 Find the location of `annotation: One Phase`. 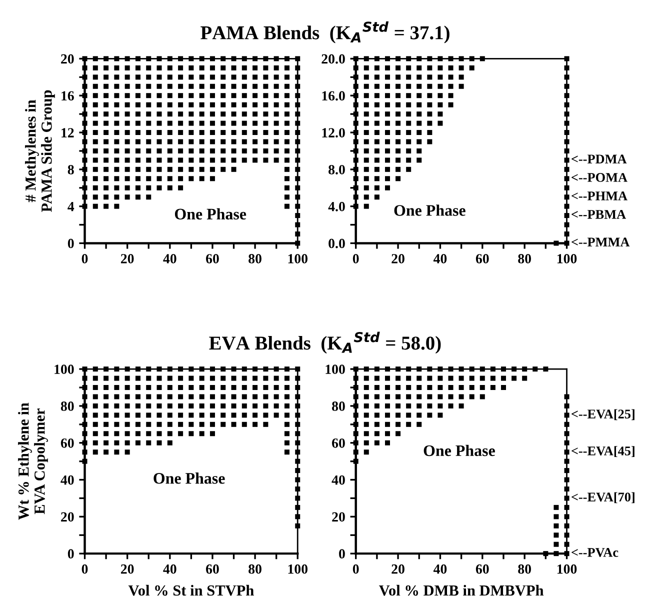

annotation: One Phase is located at coordinates (189, 478).